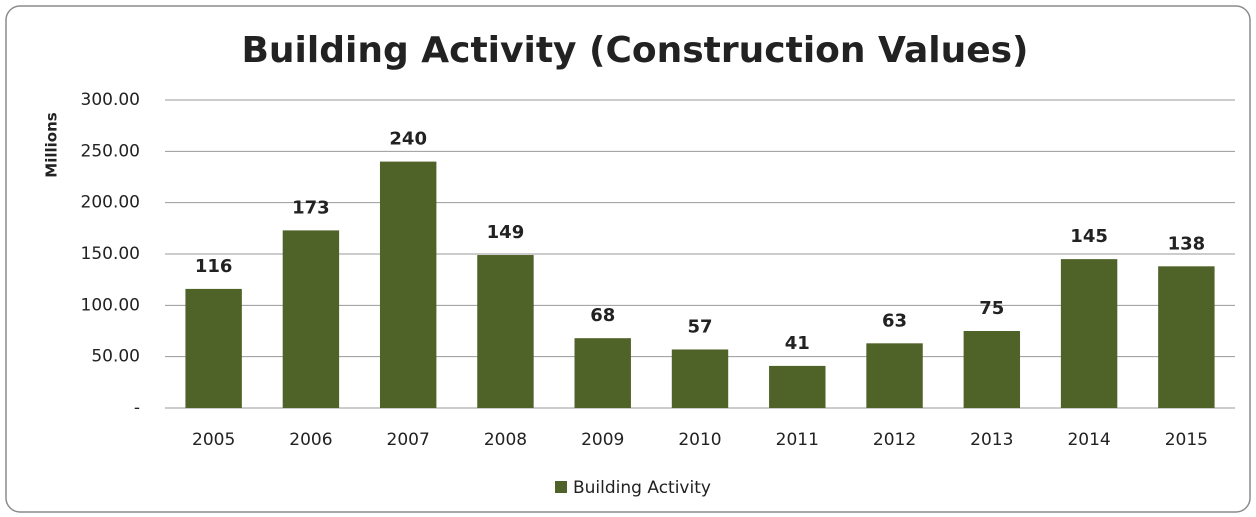 This screenshot has width=1256, height=517. Describe the element at coordinates (642, 488) in the screenshot. I see `legend-label: Building Activity` at that location.